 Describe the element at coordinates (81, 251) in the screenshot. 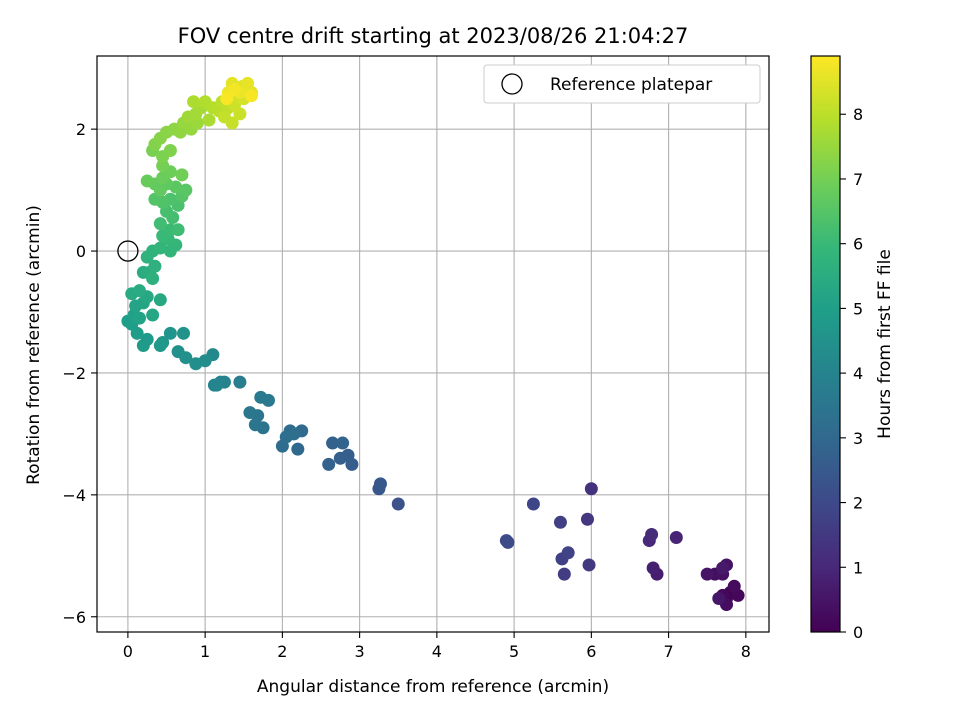

I see `y-tick-label: 0` at that location.